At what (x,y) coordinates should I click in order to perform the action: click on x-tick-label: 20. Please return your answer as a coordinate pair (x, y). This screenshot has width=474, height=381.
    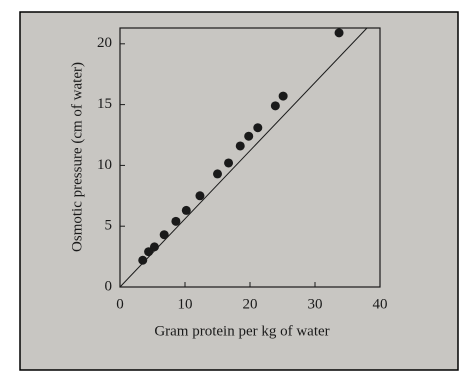
    Looking at the image, I should click on (250, 304).